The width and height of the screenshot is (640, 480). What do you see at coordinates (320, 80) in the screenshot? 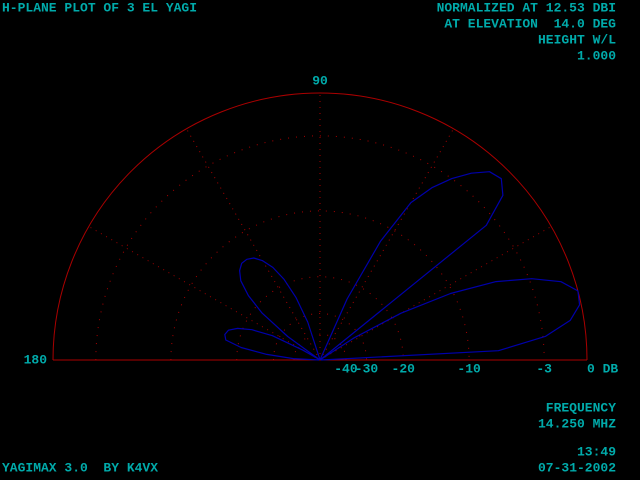
I see `angle-tick-label: 90` at bounding box center [320, 80].